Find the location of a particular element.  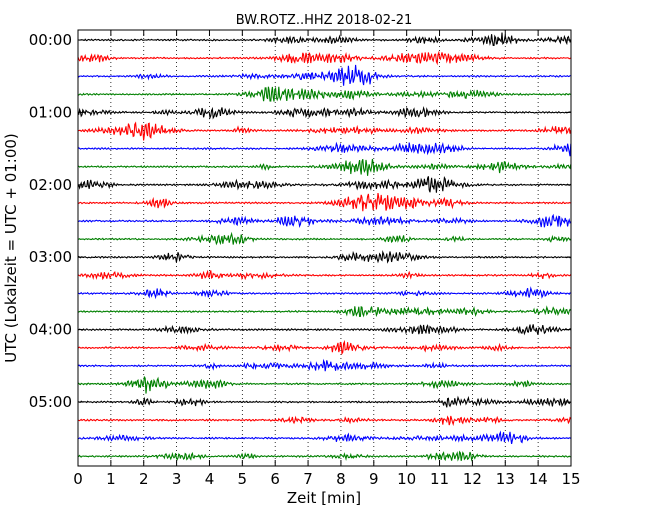

y-tick-label: 05:00 is located at coordinates (50, 402).